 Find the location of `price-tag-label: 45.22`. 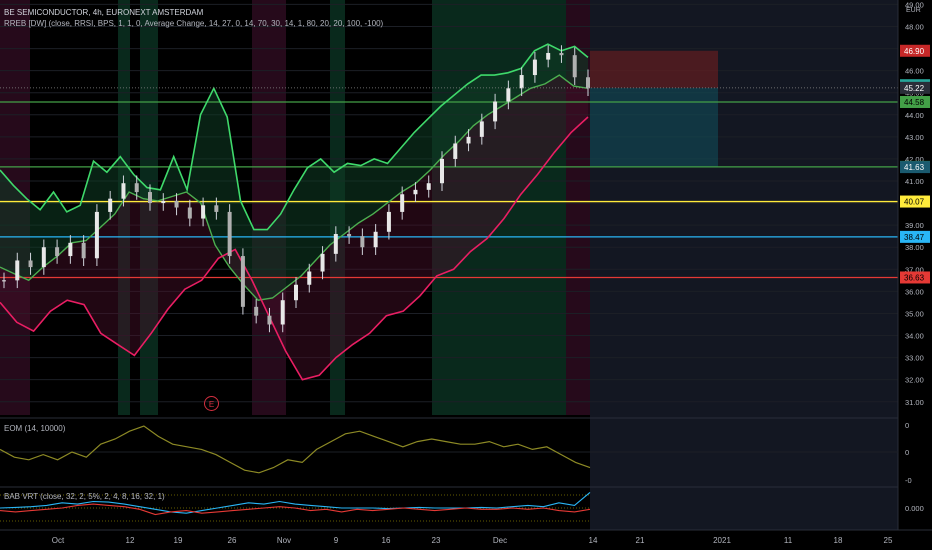

price-tag-label: 45.22 is located at coordinates (914, 88).